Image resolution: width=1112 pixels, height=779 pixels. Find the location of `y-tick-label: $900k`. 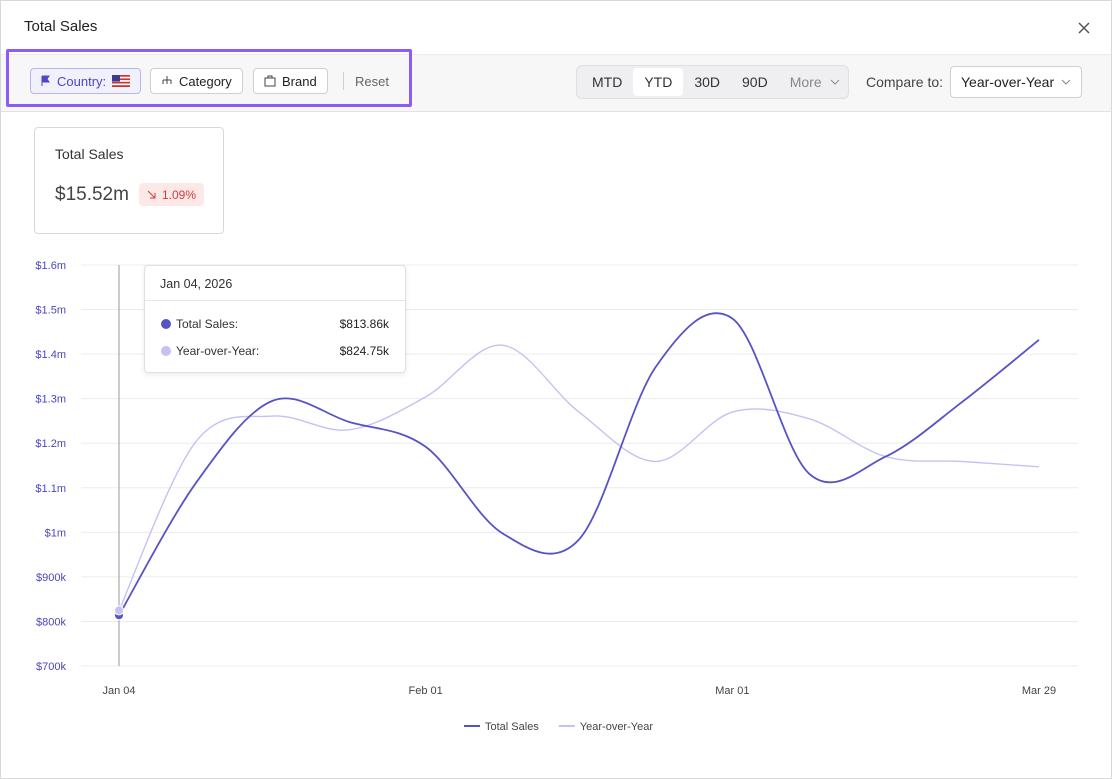

y-tick-label: $900k is located at coordinates (51, 578).